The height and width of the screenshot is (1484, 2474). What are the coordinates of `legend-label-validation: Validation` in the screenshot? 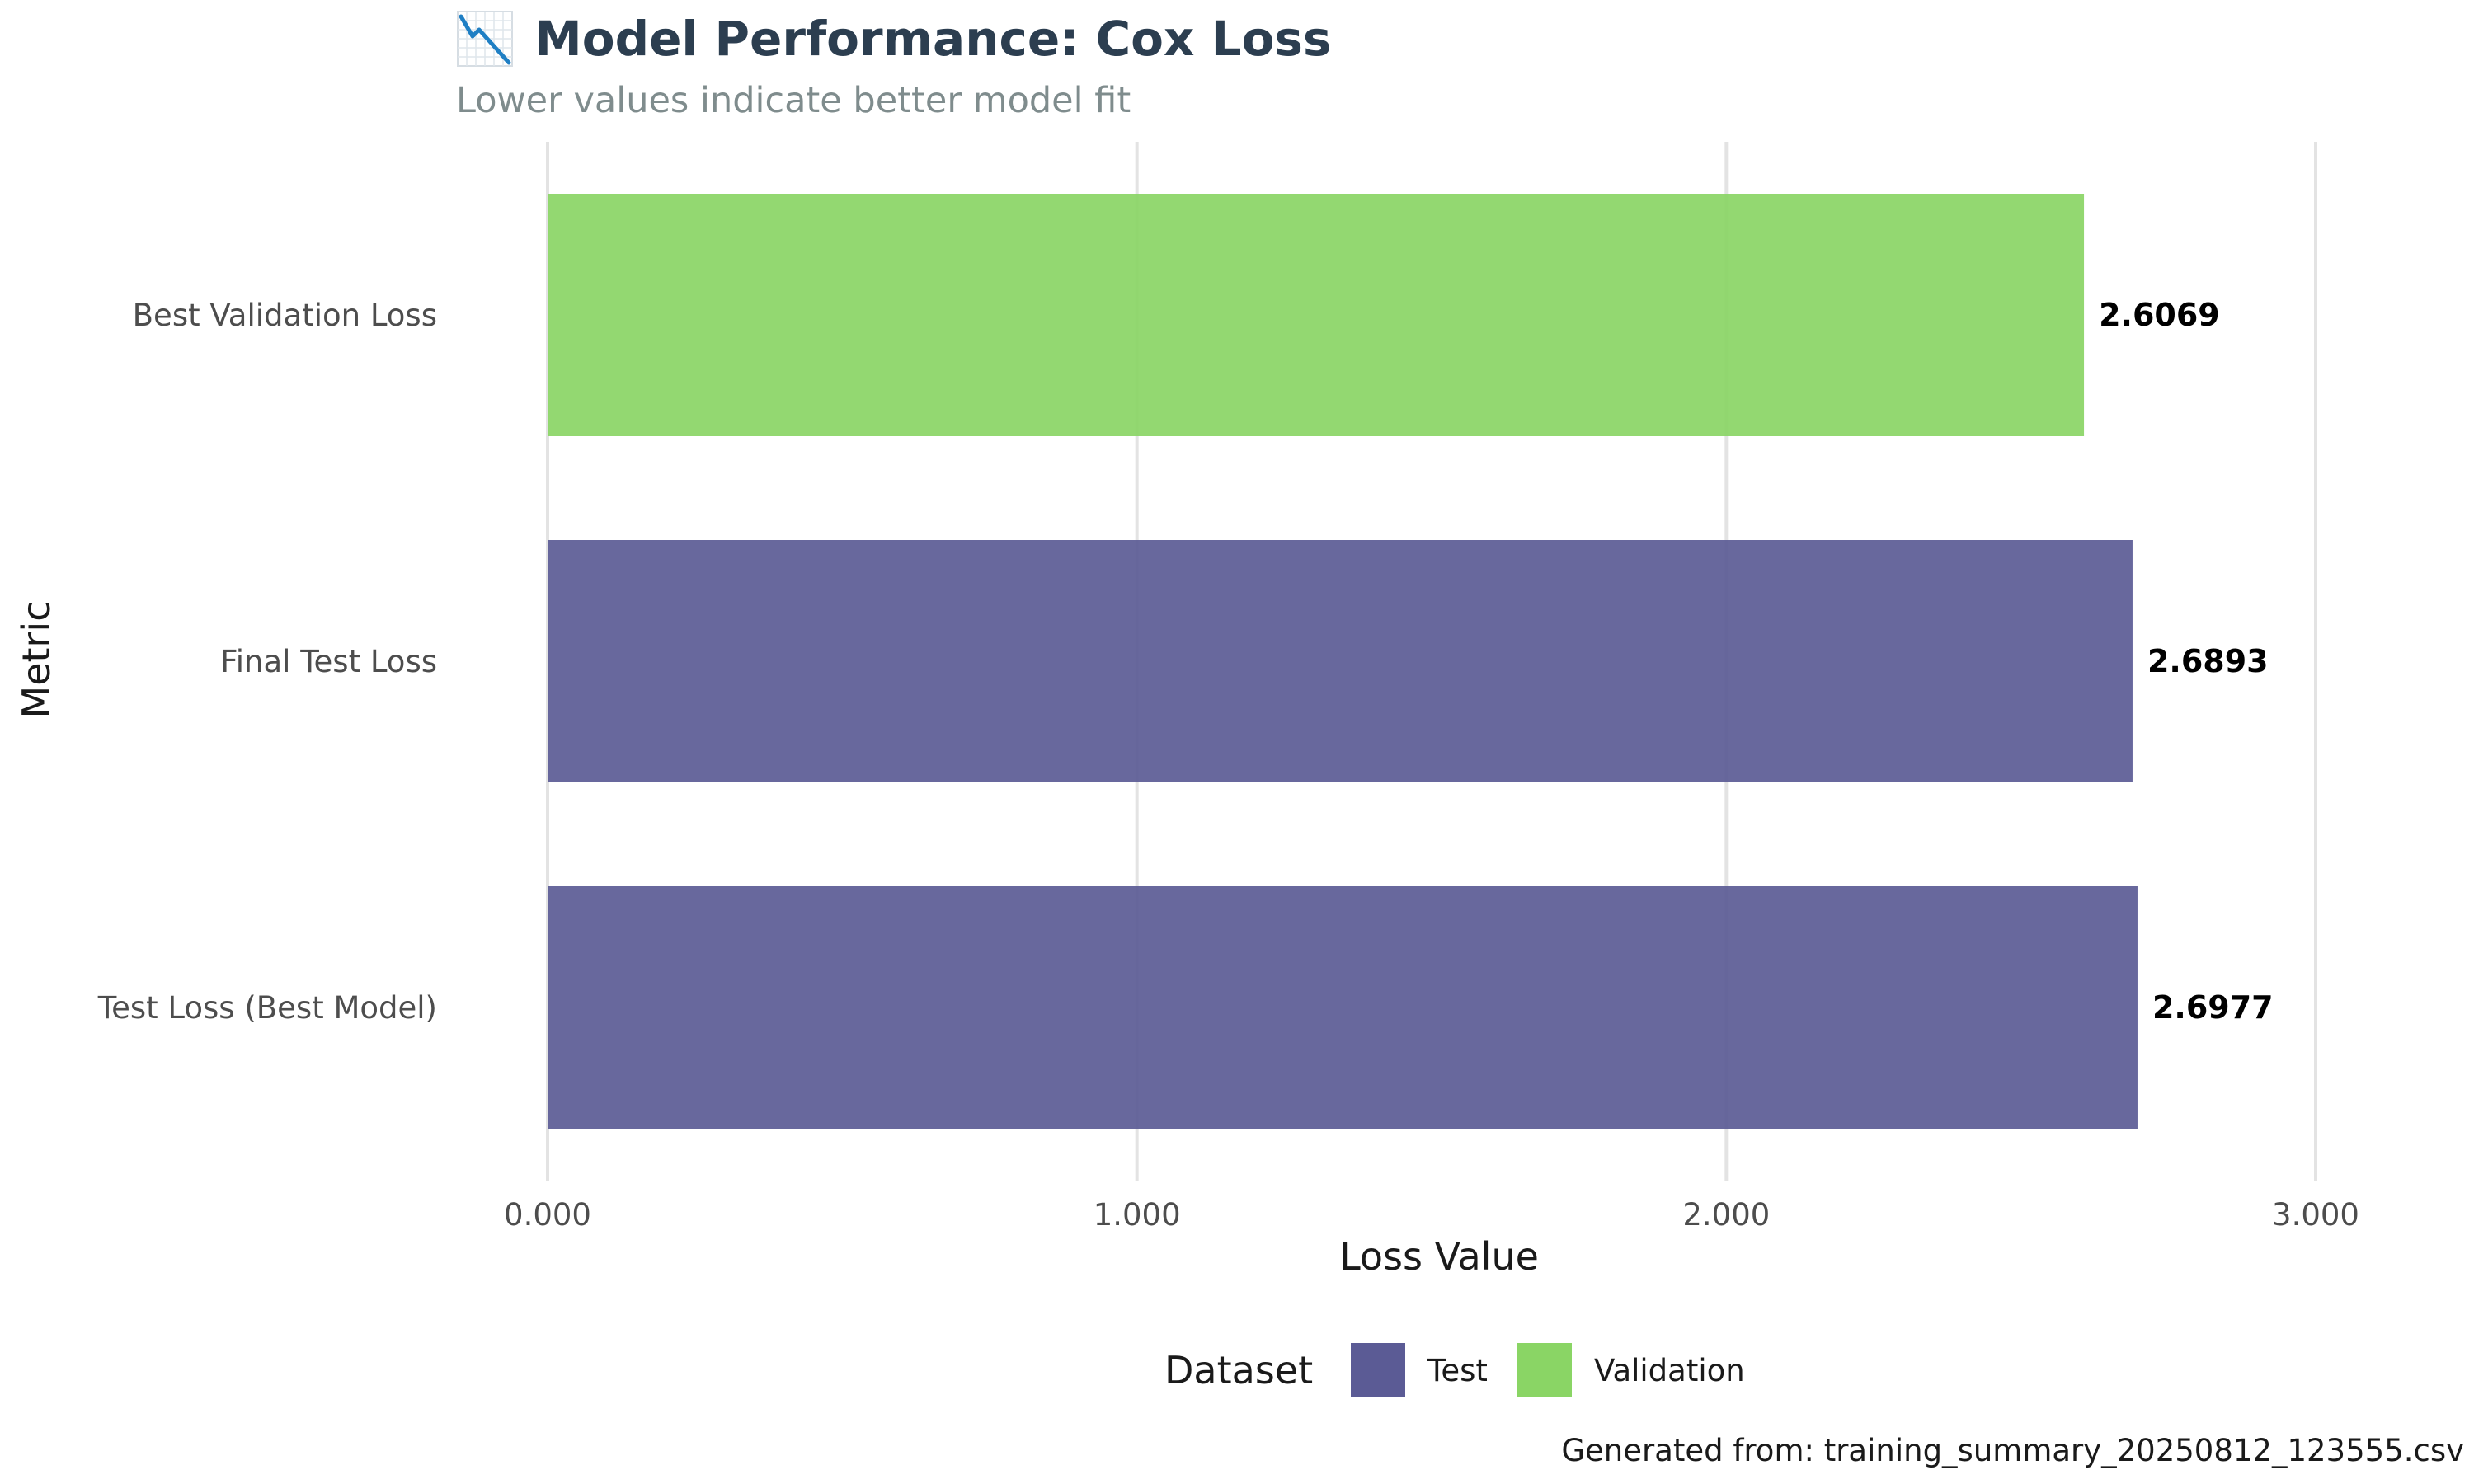 It's located at (1669, 1370).